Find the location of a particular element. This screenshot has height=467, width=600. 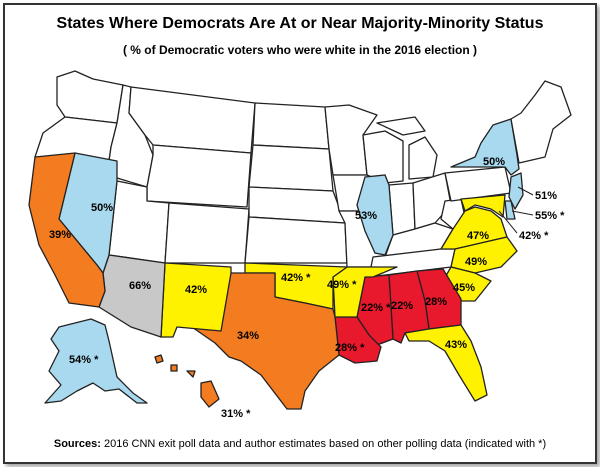

label-arkansas: 49% * is located at coordinates (342, 285).